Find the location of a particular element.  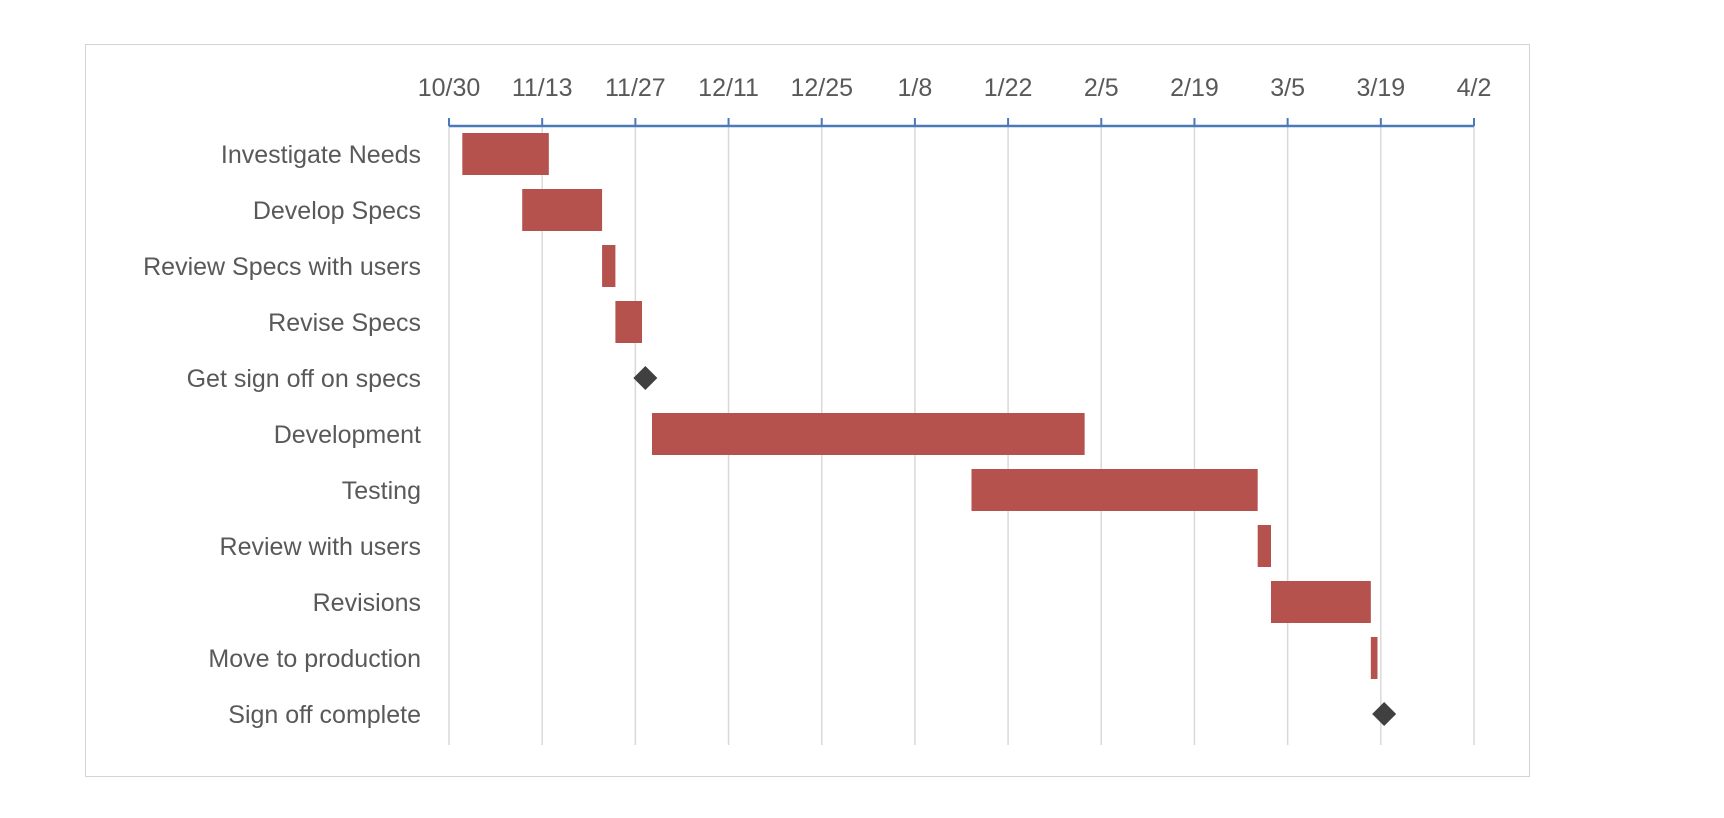

task-label: Review with users is located at coordinates (320, 547).